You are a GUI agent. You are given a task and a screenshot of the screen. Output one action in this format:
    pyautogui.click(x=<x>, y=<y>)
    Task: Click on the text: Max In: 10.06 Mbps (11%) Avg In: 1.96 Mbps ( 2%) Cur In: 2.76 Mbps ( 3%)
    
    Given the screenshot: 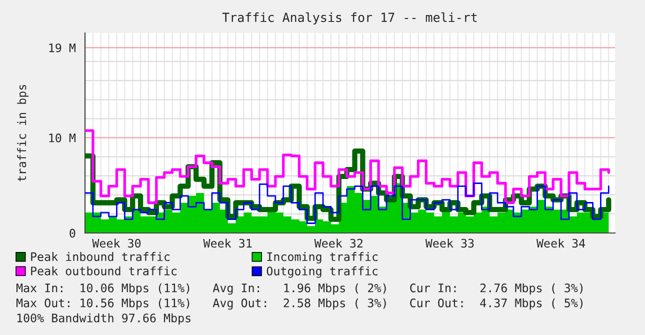 What is the action you would take?
    pyautogui.click(x=299, y=289)
    